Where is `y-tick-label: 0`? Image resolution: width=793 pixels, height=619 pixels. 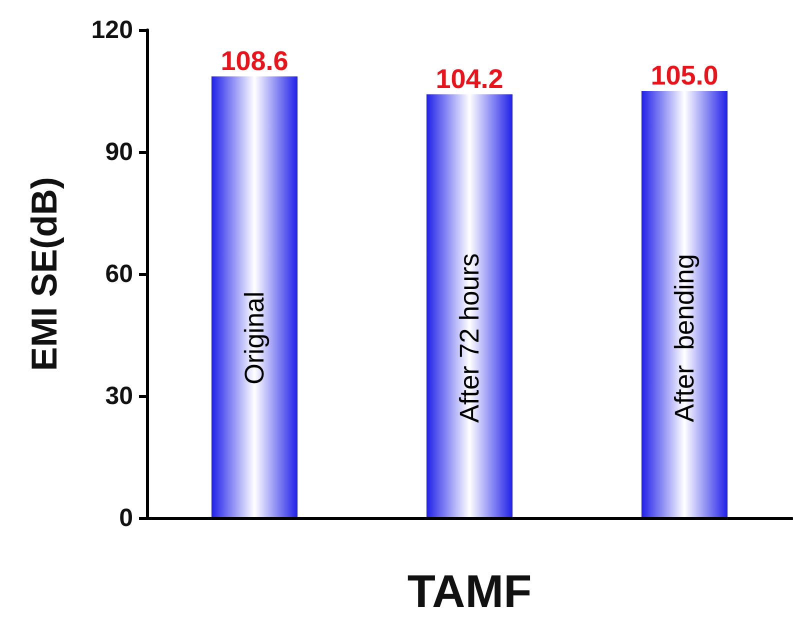 y-tick-label: 0 is located at coordinates (126, 518).